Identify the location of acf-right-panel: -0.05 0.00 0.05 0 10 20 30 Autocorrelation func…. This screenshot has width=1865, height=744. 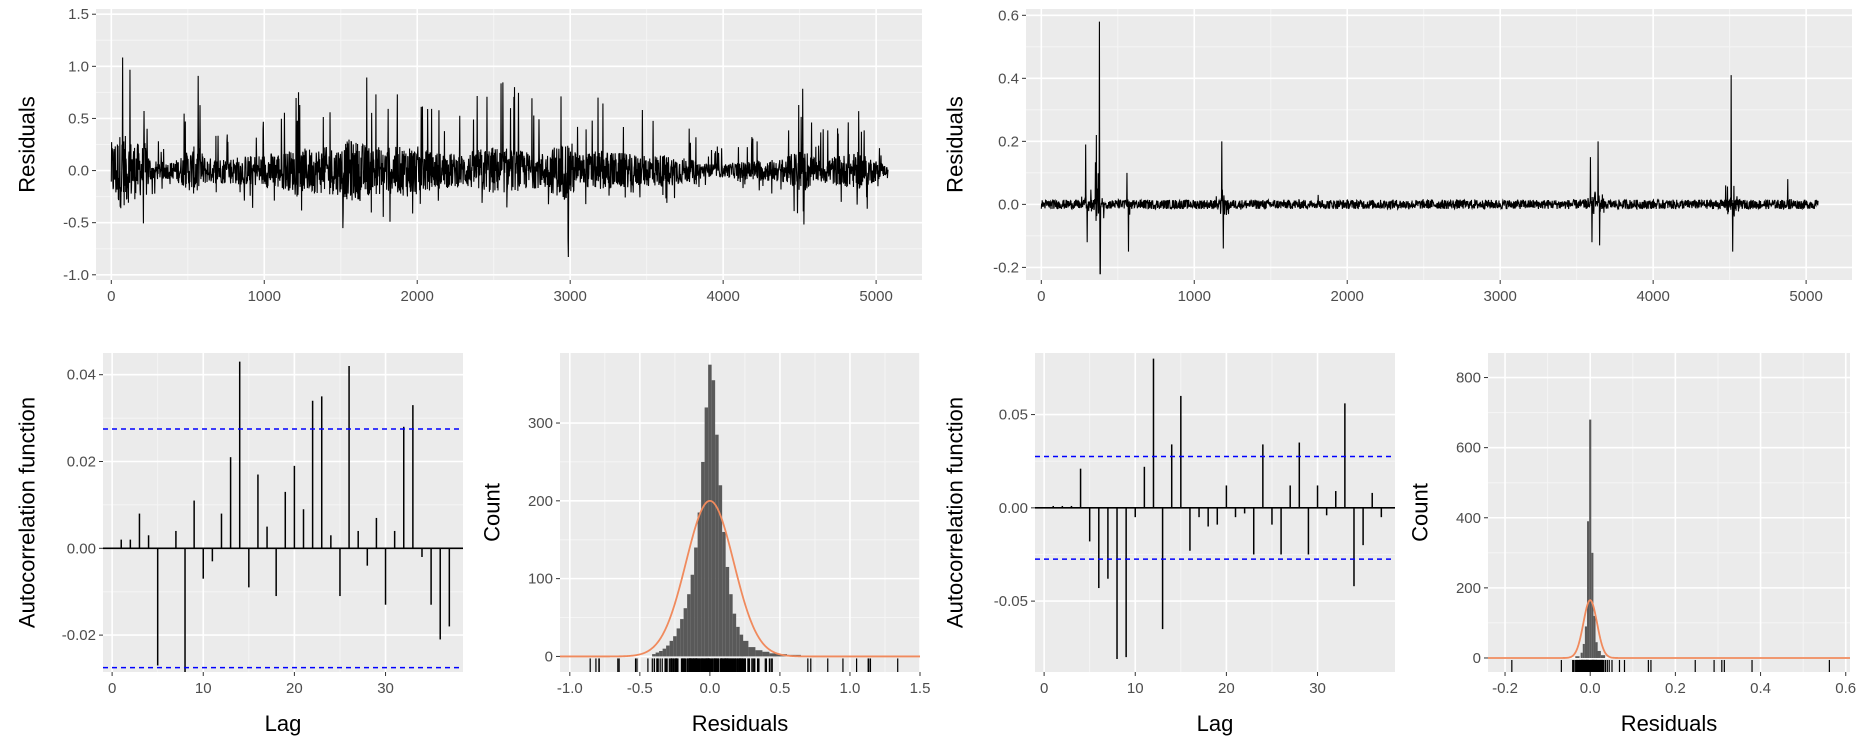
(1169, 544).